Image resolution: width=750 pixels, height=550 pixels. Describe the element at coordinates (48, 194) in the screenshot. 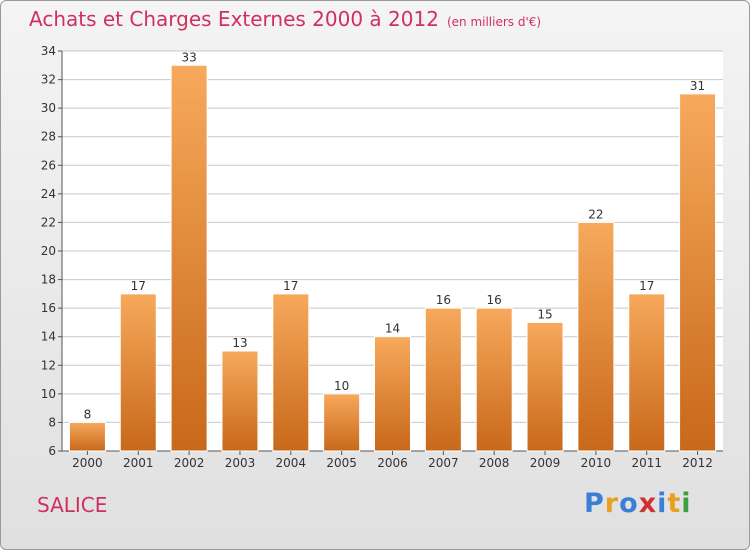

I see `y-tick-label: 24` at that location.